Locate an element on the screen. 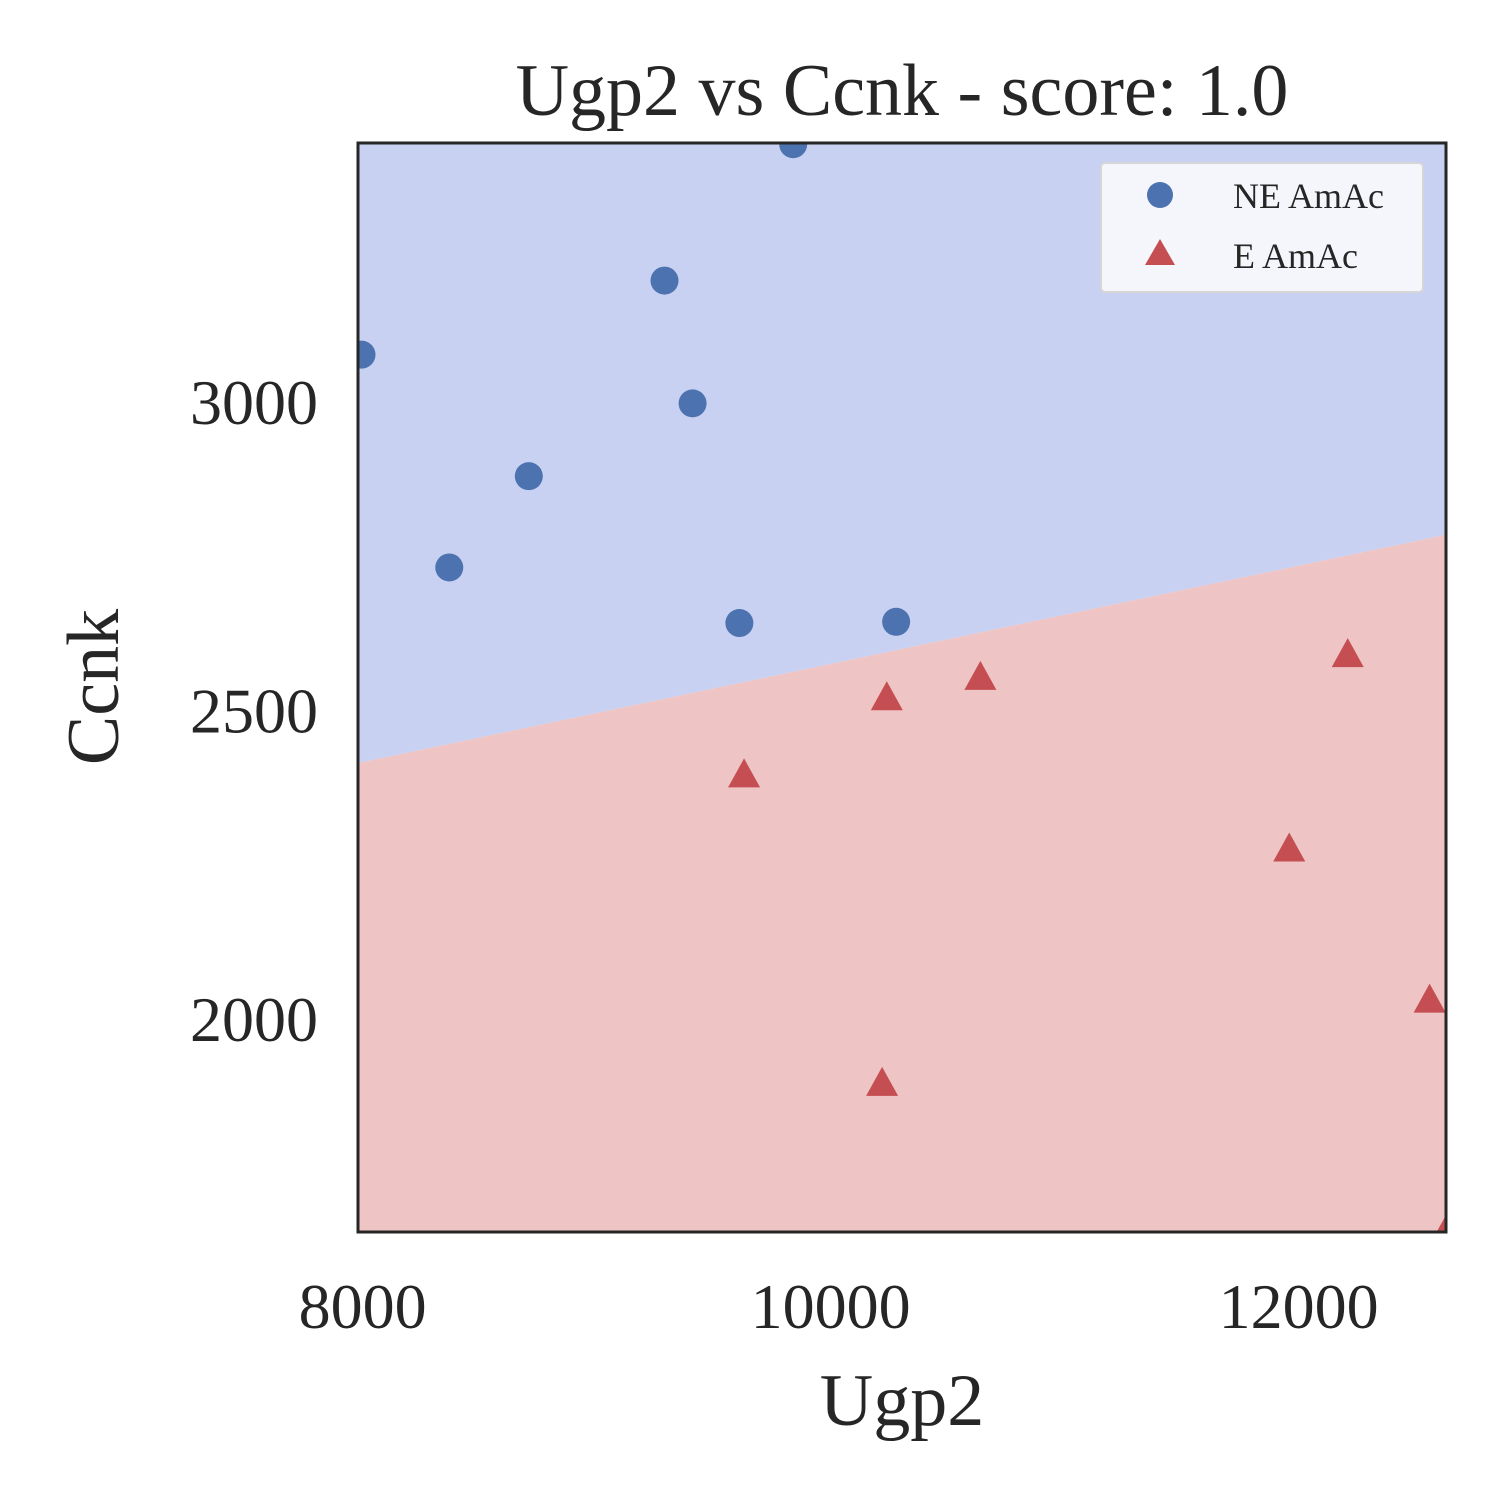 This screenshot has height=1500, width=1500. x-axis-ticks: 8000 10000 12000 is located at coordinates (839, 1306).